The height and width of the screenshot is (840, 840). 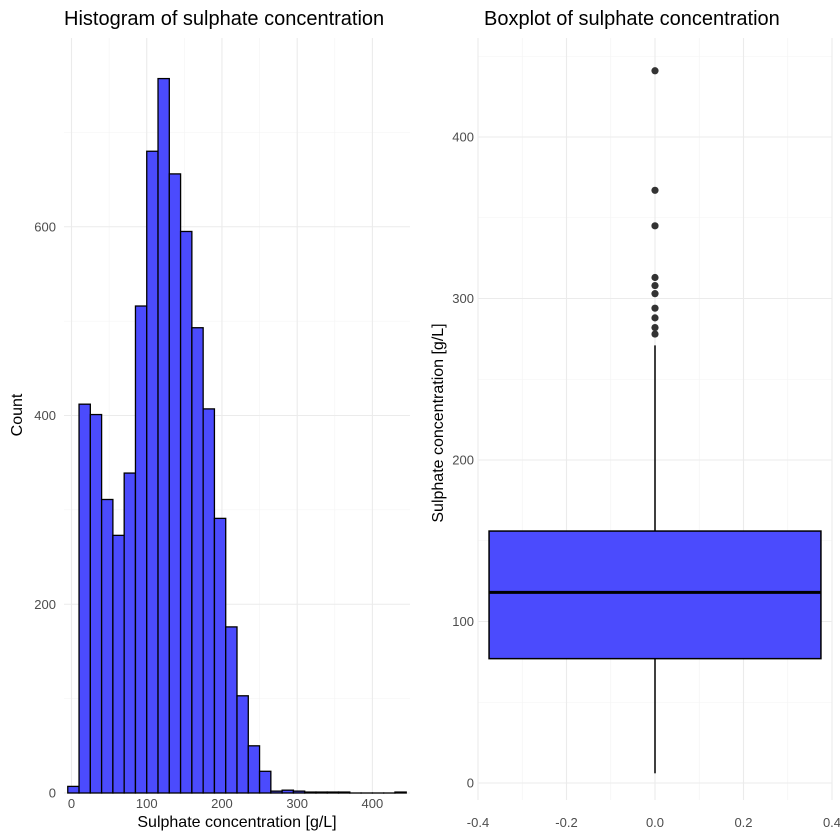 What do you see at coordinates (236, 822) in the screenshot?
I see `histogram-x-label: Sulphate concentration [g/L]` at bounding box center [236, 822].